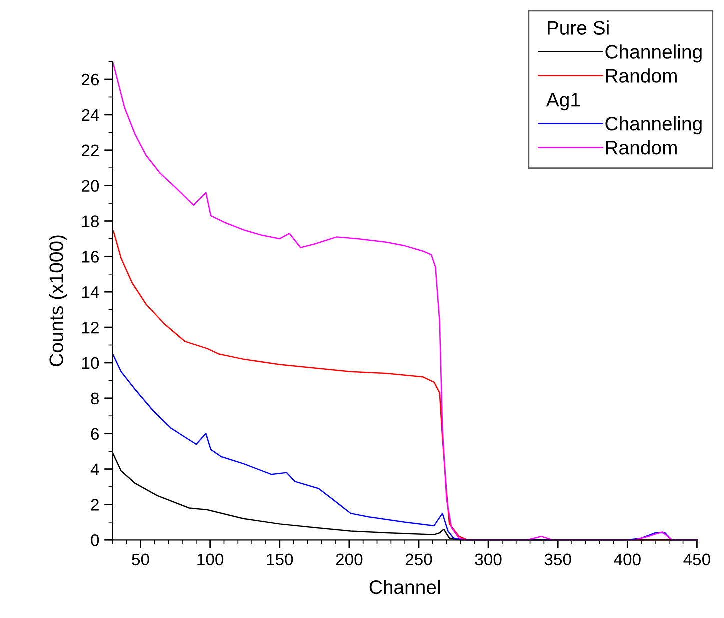 The height and width of the screenshot is (618, 724). Describe the element at coordinates (141, 560) in the screenshot. I see `x-tick-label: 50` at that location.